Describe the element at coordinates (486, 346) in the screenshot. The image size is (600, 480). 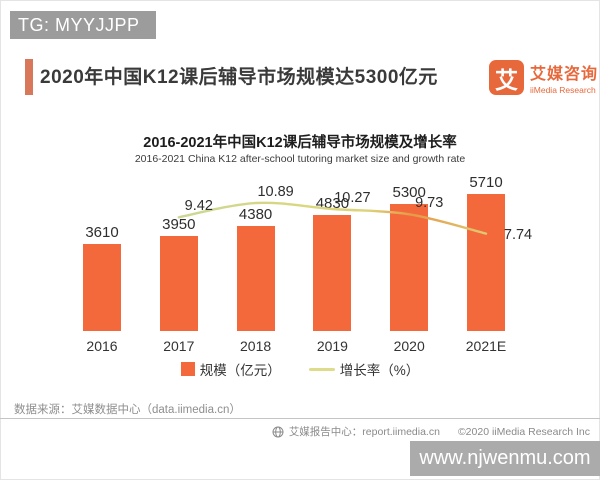
I see `x-axis-label: 2021E` at that location.